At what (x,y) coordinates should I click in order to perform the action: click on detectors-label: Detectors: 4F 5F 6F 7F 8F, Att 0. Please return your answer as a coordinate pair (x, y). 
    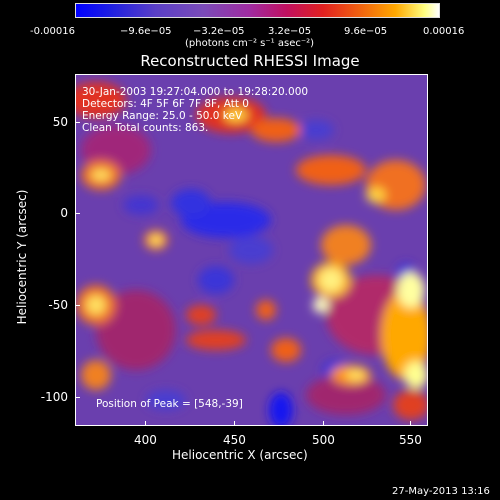
    Looking at the image, I should click on (165, 104).